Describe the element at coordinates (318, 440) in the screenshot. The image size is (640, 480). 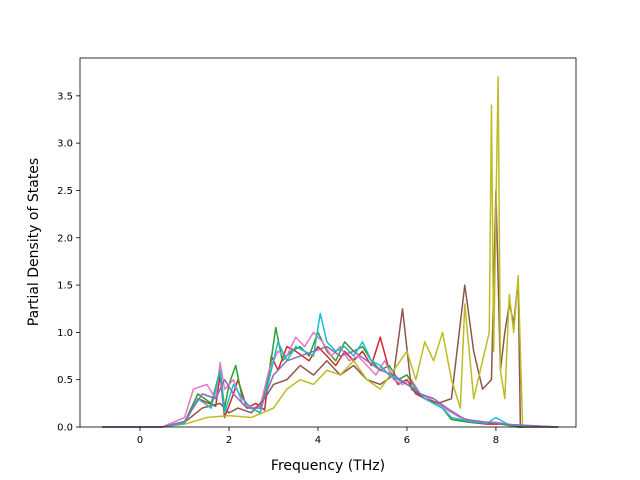
I see `x-tick-label: 4` at that location.